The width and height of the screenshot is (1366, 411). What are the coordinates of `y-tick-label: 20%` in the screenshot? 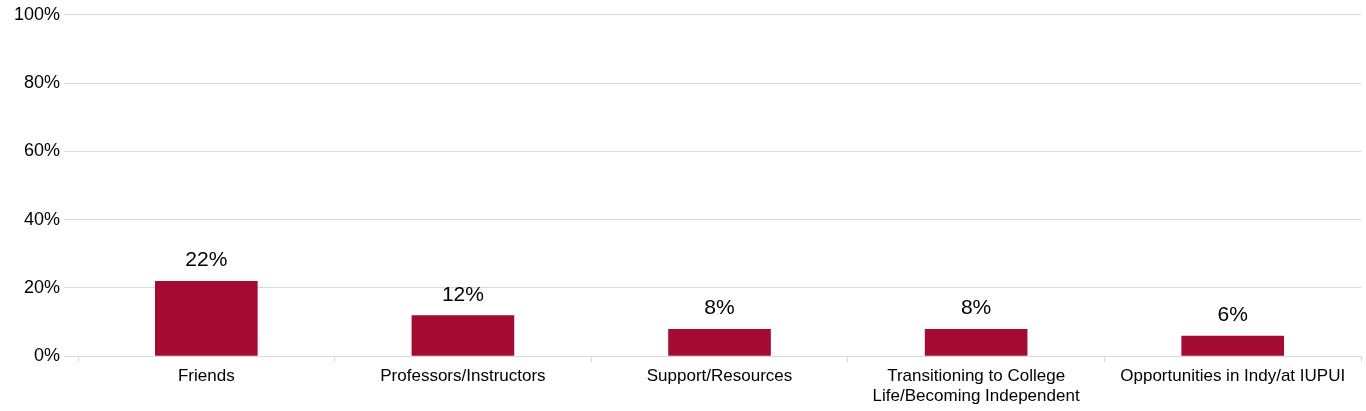 It's located at (42, 286).